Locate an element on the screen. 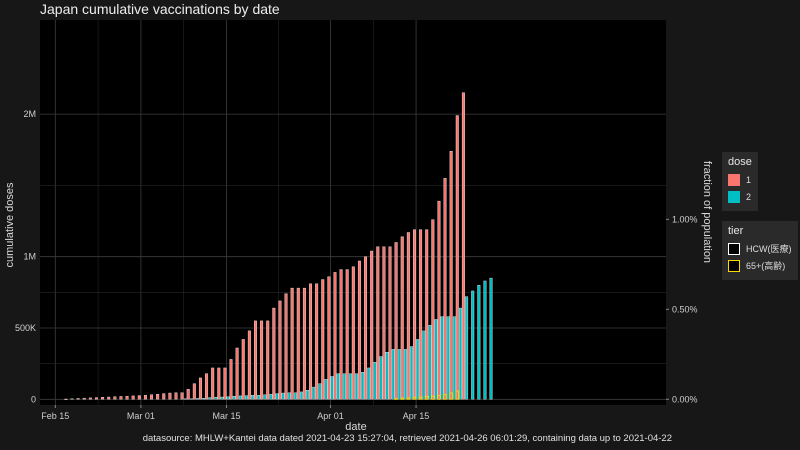  x-tick-label: Mar 15 is located at coordinates (226, 416).